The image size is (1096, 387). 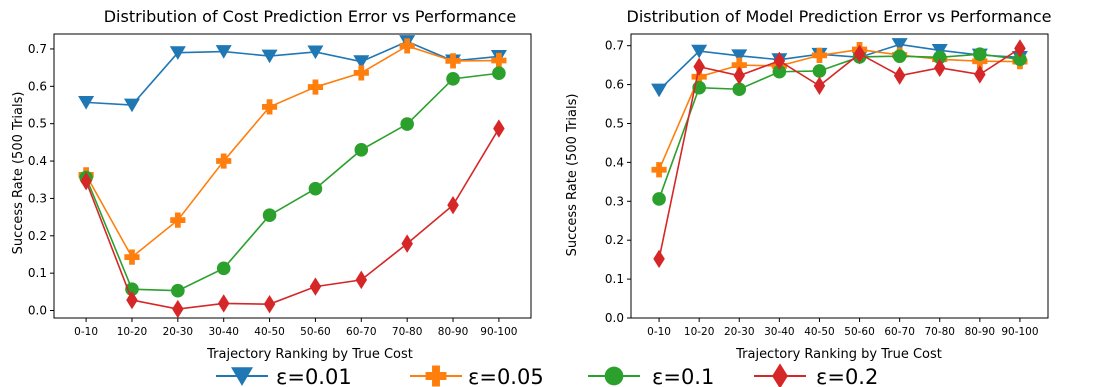 I want to click on legend-label: ε=0.1, so click(x=683, y=376).